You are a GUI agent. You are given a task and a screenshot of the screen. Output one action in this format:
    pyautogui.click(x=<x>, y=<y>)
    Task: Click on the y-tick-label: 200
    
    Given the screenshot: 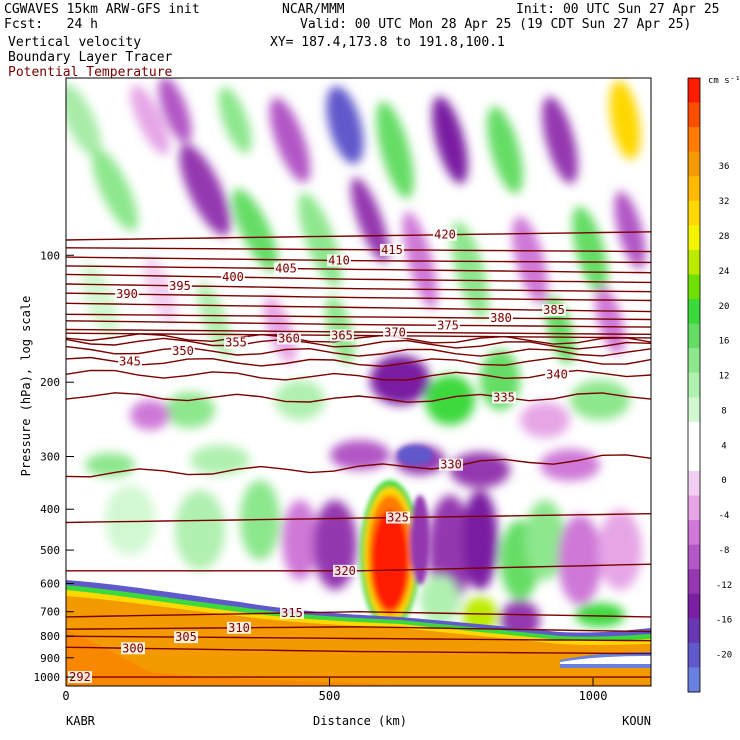 What is the action you would take?
    pyautogui.click(x=50, y=382)
    